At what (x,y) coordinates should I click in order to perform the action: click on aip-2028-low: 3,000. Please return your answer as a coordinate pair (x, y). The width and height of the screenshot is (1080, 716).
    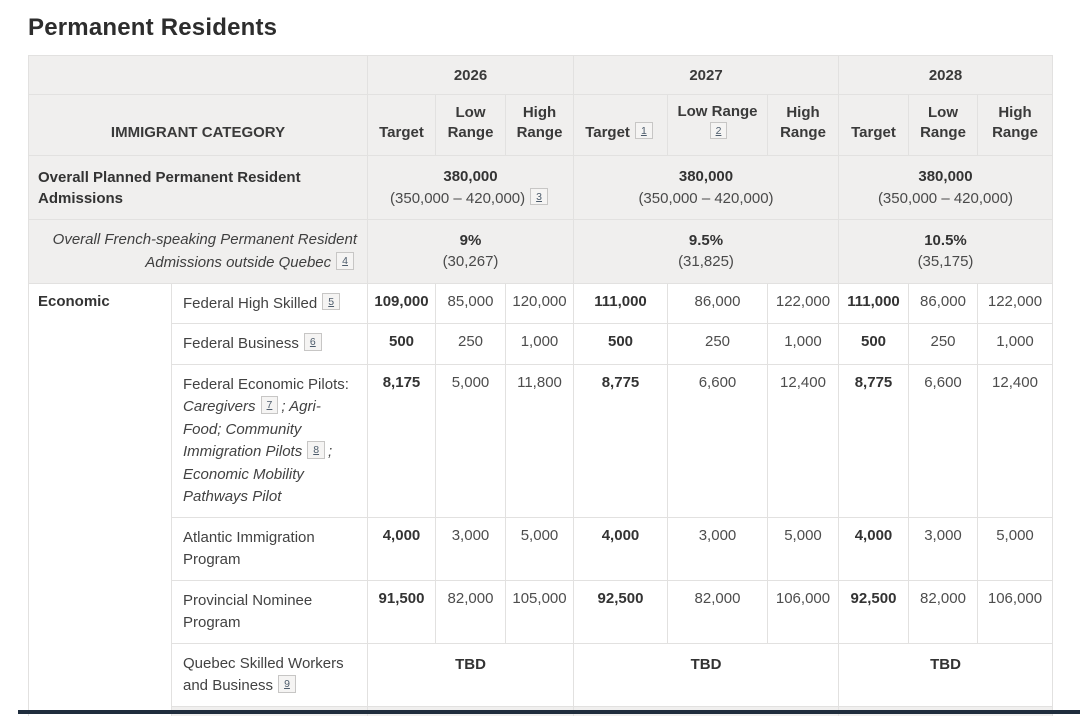
    Looking at the image, I should click on (943, 548).